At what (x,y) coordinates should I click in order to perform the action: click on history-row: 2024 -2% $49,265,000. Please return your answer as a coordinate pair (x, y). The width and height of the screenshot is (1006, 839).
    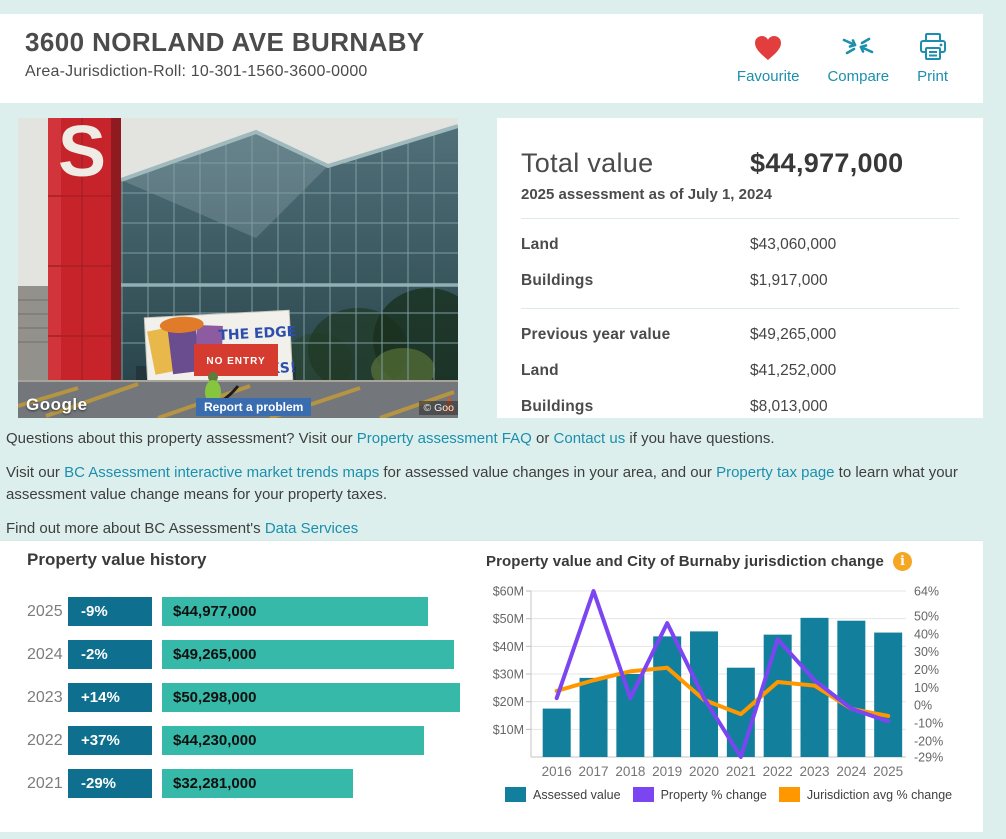
    Looking at the image, I should click on (243, 654).